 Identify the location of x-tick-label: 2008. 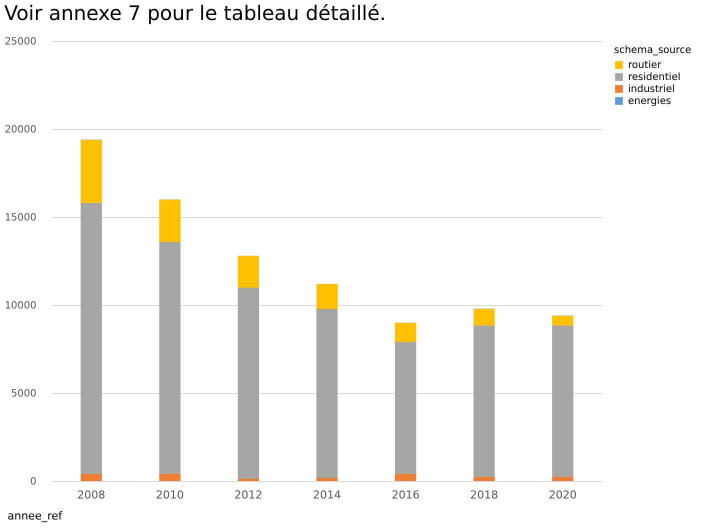
(91, 495).